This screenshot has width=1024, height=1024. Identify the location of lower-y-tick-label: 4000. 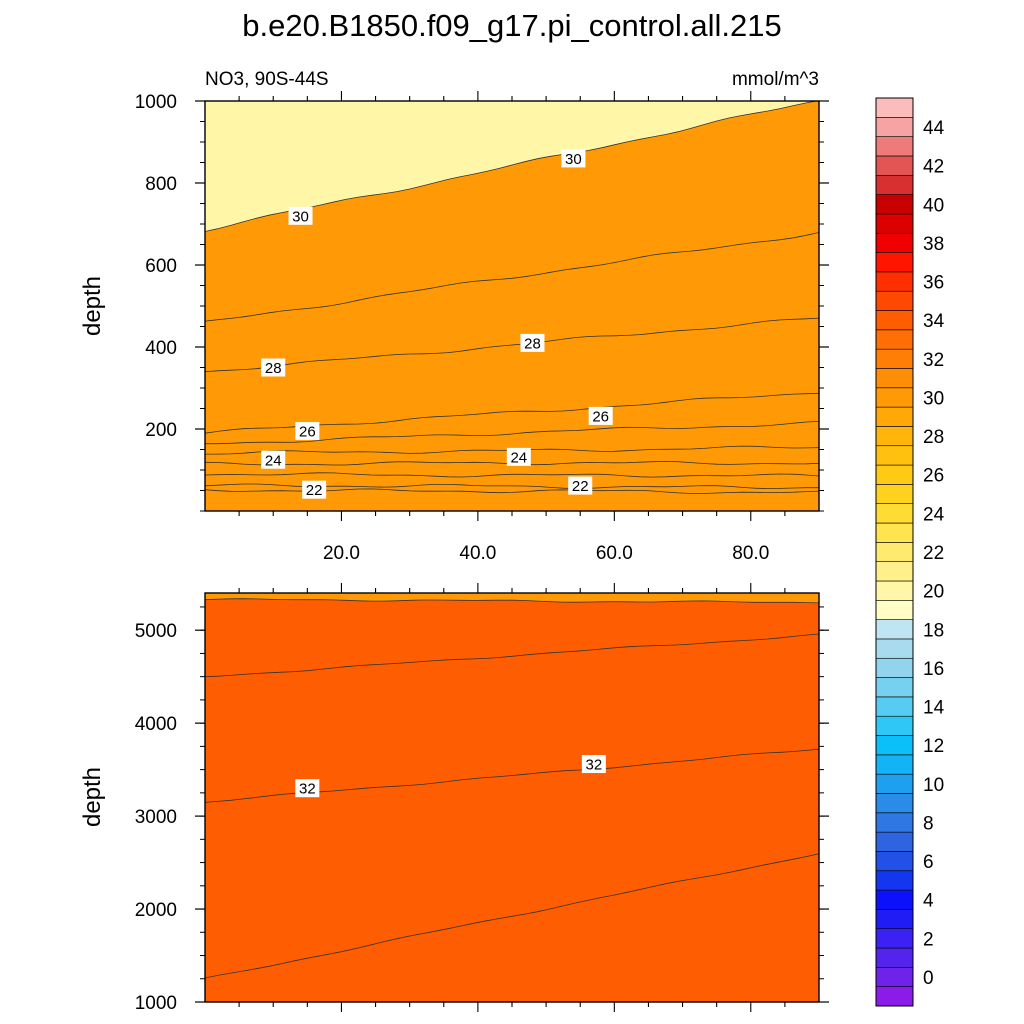
(156, 724).